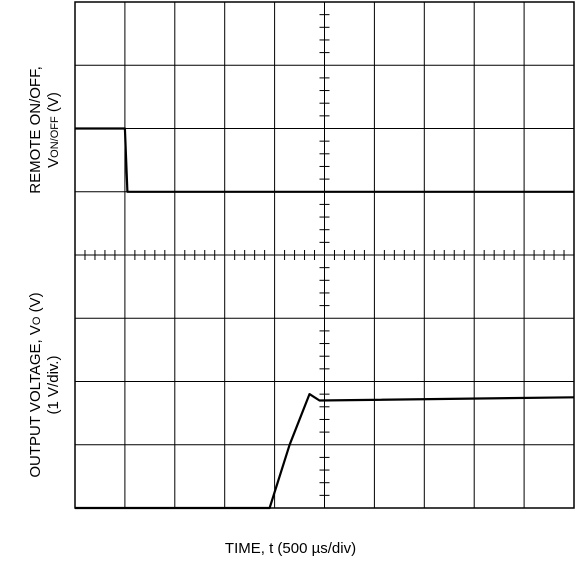  Describe the element at coordinates (53, 130) in the screenshot. I see `upper-y-label-line2: VON/OFF (V)` at that location.